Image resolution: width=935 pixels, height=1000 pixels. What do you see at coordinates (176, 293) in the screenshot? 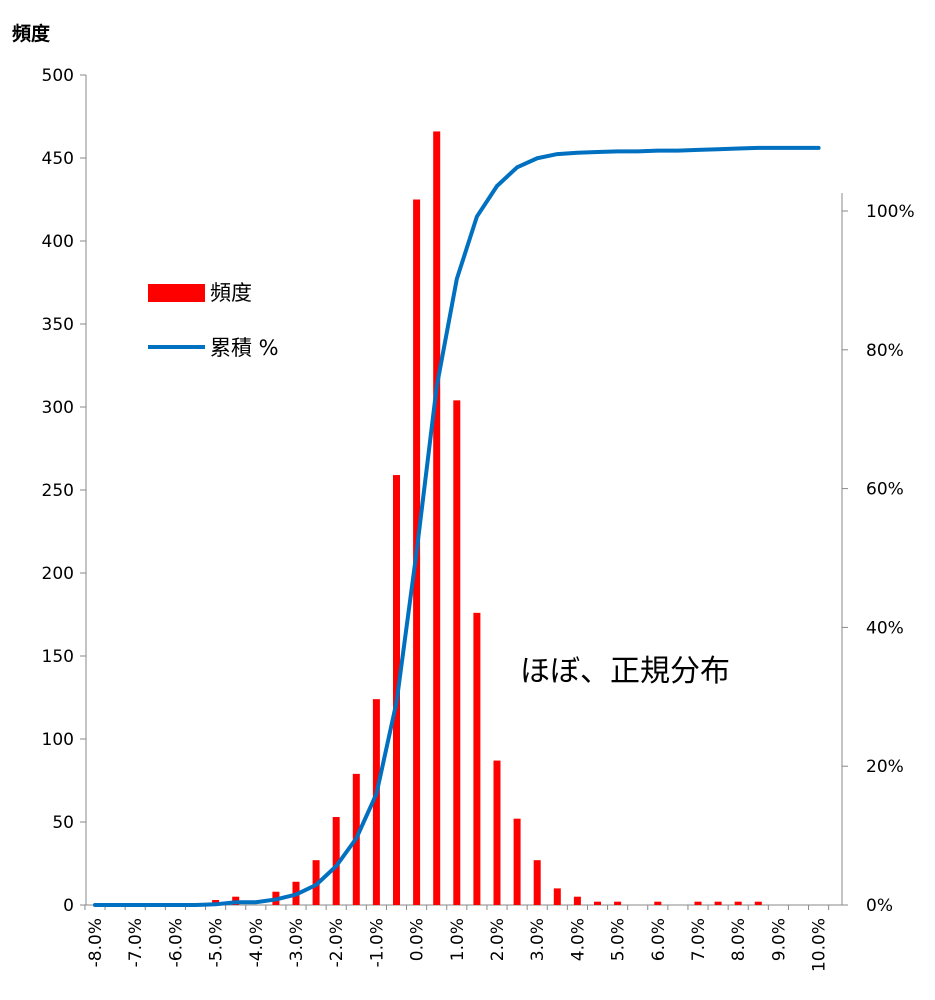
I see `legend-swatch-frequency` at bounding box center [176, 293].